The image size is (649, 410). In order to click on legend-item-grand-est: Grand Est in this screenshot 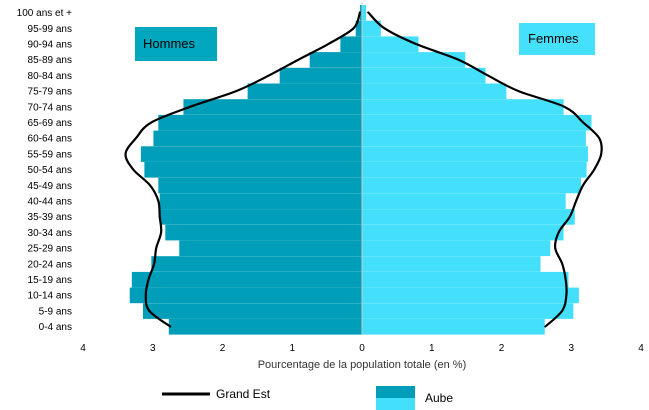, I will do `click(216, 394)`.